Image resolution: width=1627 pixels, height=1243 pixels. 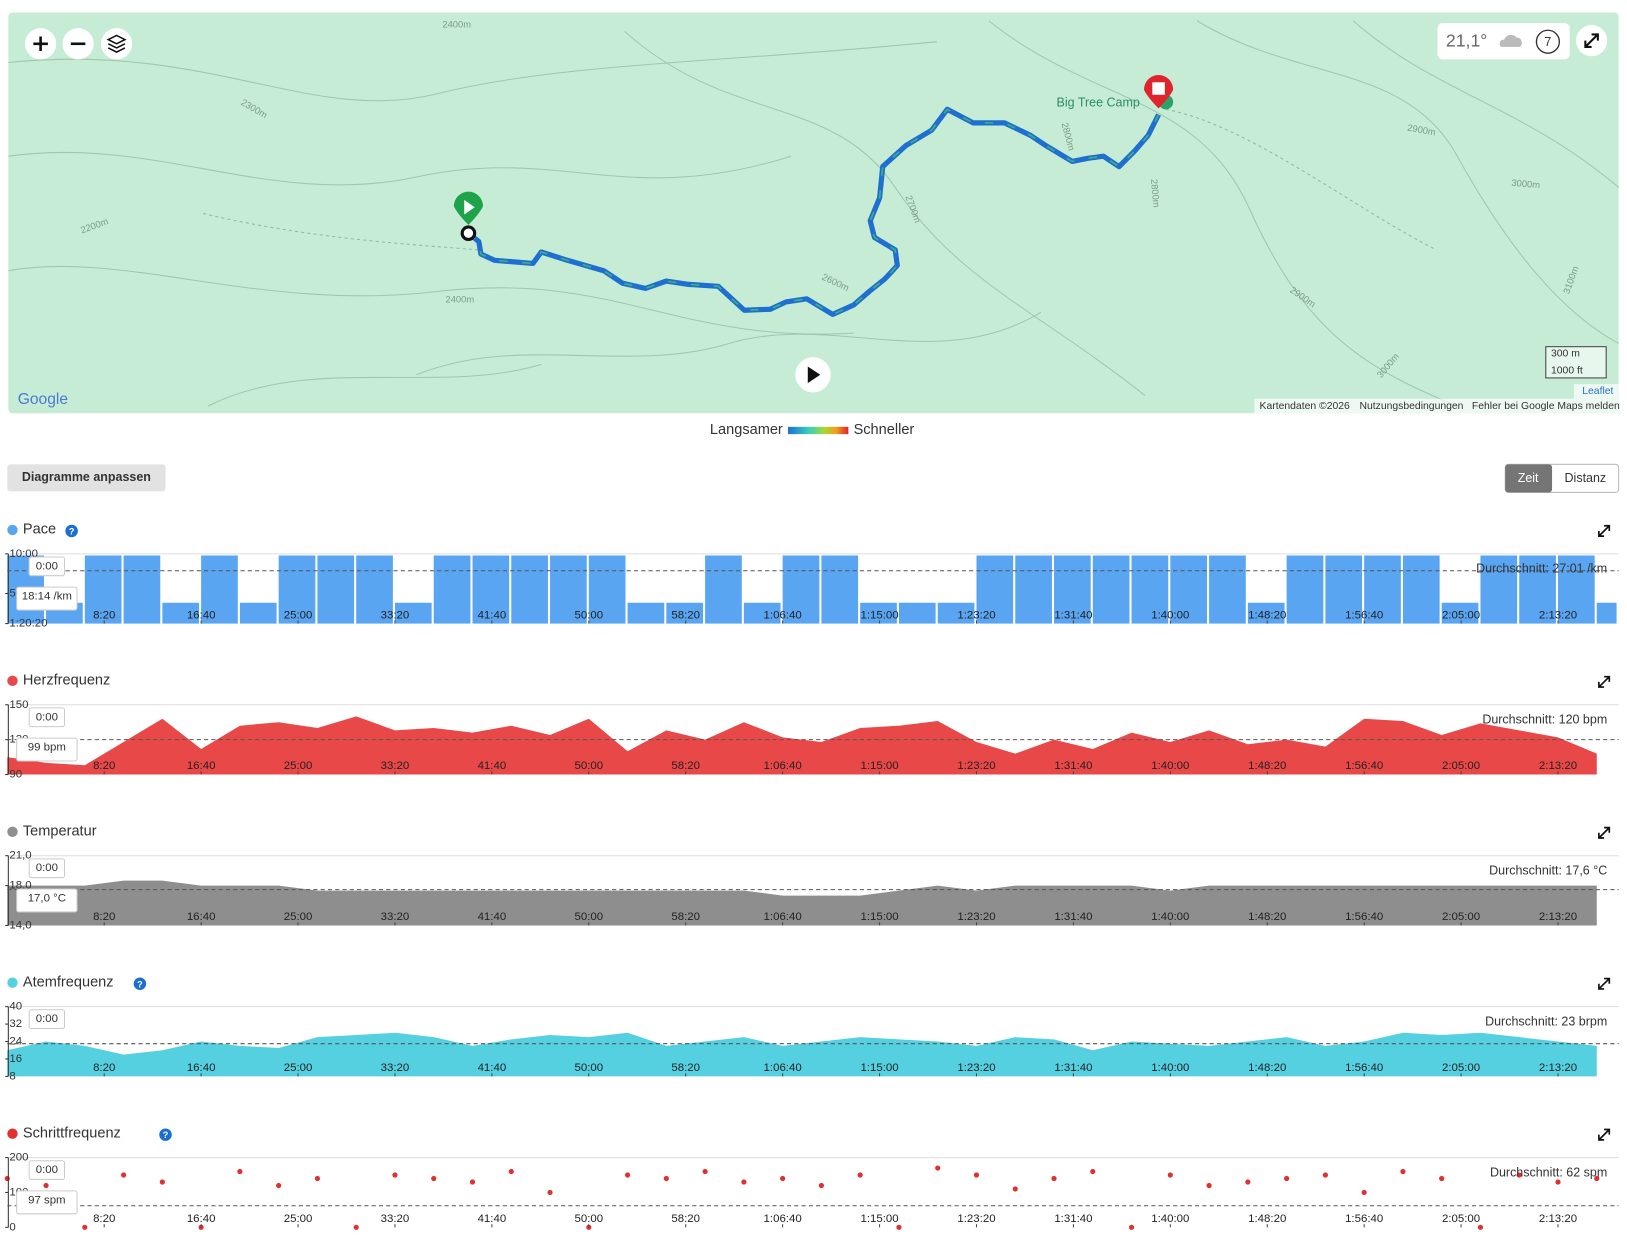 What do you see at coordinates (1597, 391) in the screenshot?
I see `leaflet-link: Leaflet` at bounding box center [1597, 391].